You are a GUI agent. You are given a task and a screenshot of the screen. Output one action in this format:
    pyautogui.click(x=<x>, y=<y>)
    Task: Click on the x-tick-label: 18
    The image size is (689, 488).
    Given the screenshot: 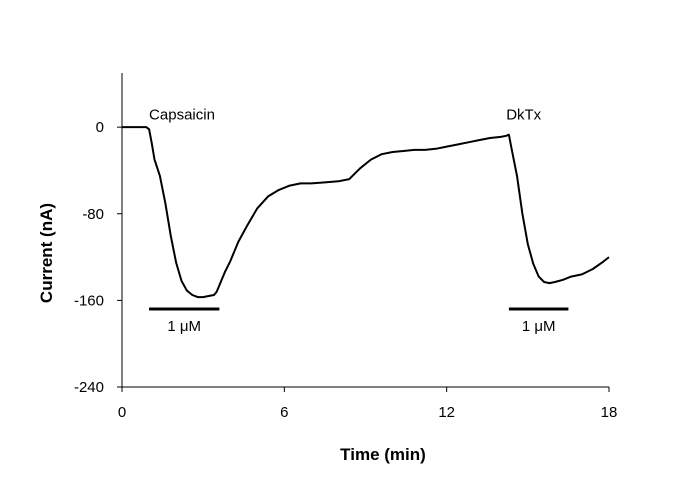 What is the action you would take?
    pyautogui.click(x=609, y=412)
    